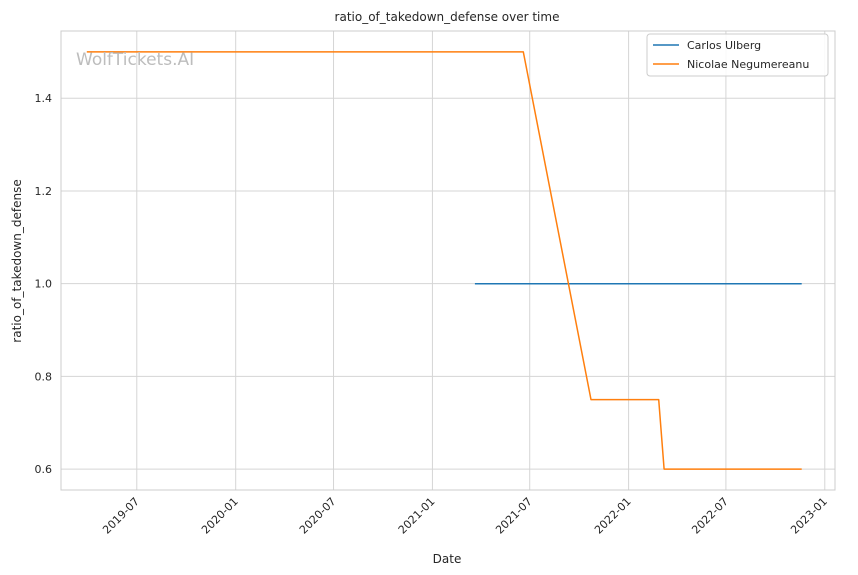  I want to click on y-tick-label: 1.0, so click(44, 284).